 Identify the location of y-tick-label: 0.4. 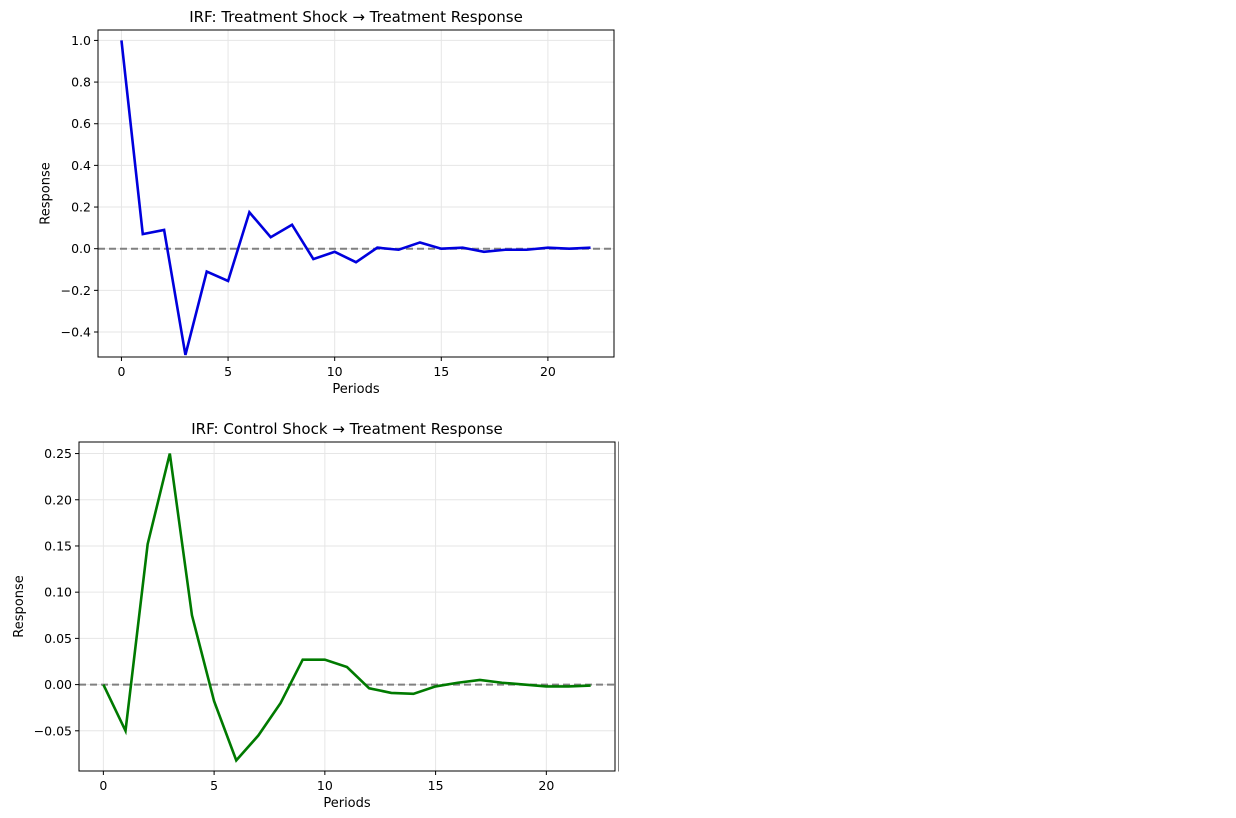
(81, 165).